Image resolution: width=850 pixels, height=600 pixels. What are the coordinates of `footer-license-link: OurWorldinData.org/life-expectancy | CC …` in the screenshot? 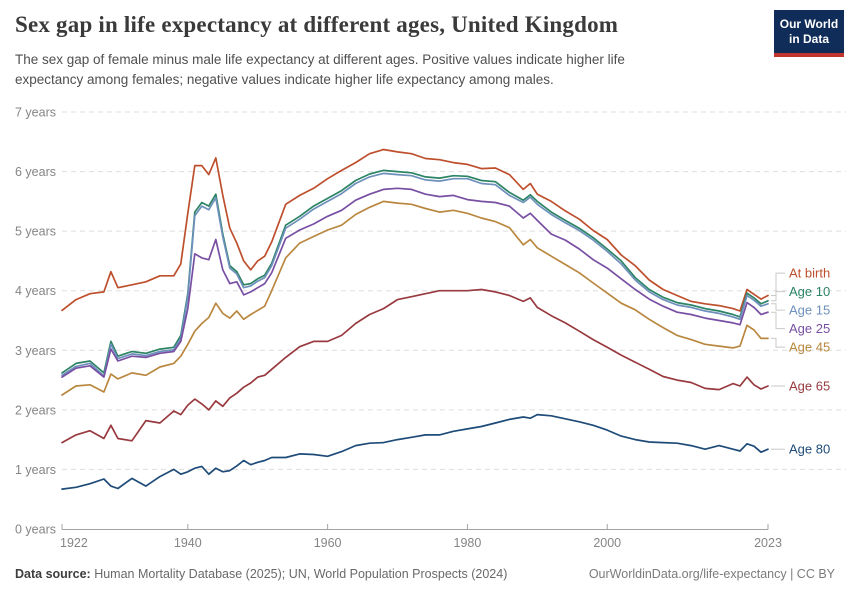 It's located at (711, 574).